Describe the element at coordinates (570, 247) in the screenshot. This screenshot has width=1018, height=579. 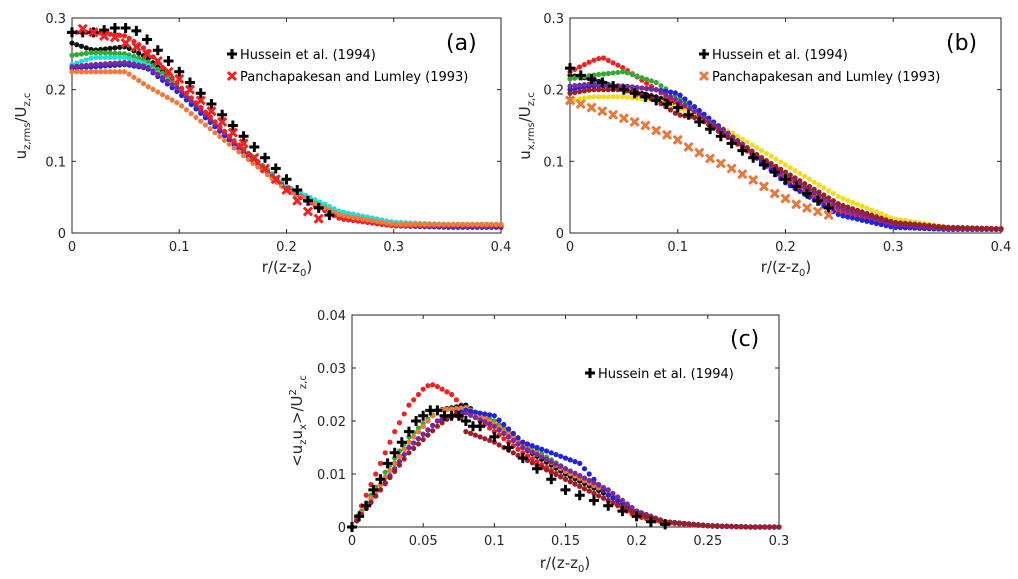
I see `x-tick-label: 0` at that location.